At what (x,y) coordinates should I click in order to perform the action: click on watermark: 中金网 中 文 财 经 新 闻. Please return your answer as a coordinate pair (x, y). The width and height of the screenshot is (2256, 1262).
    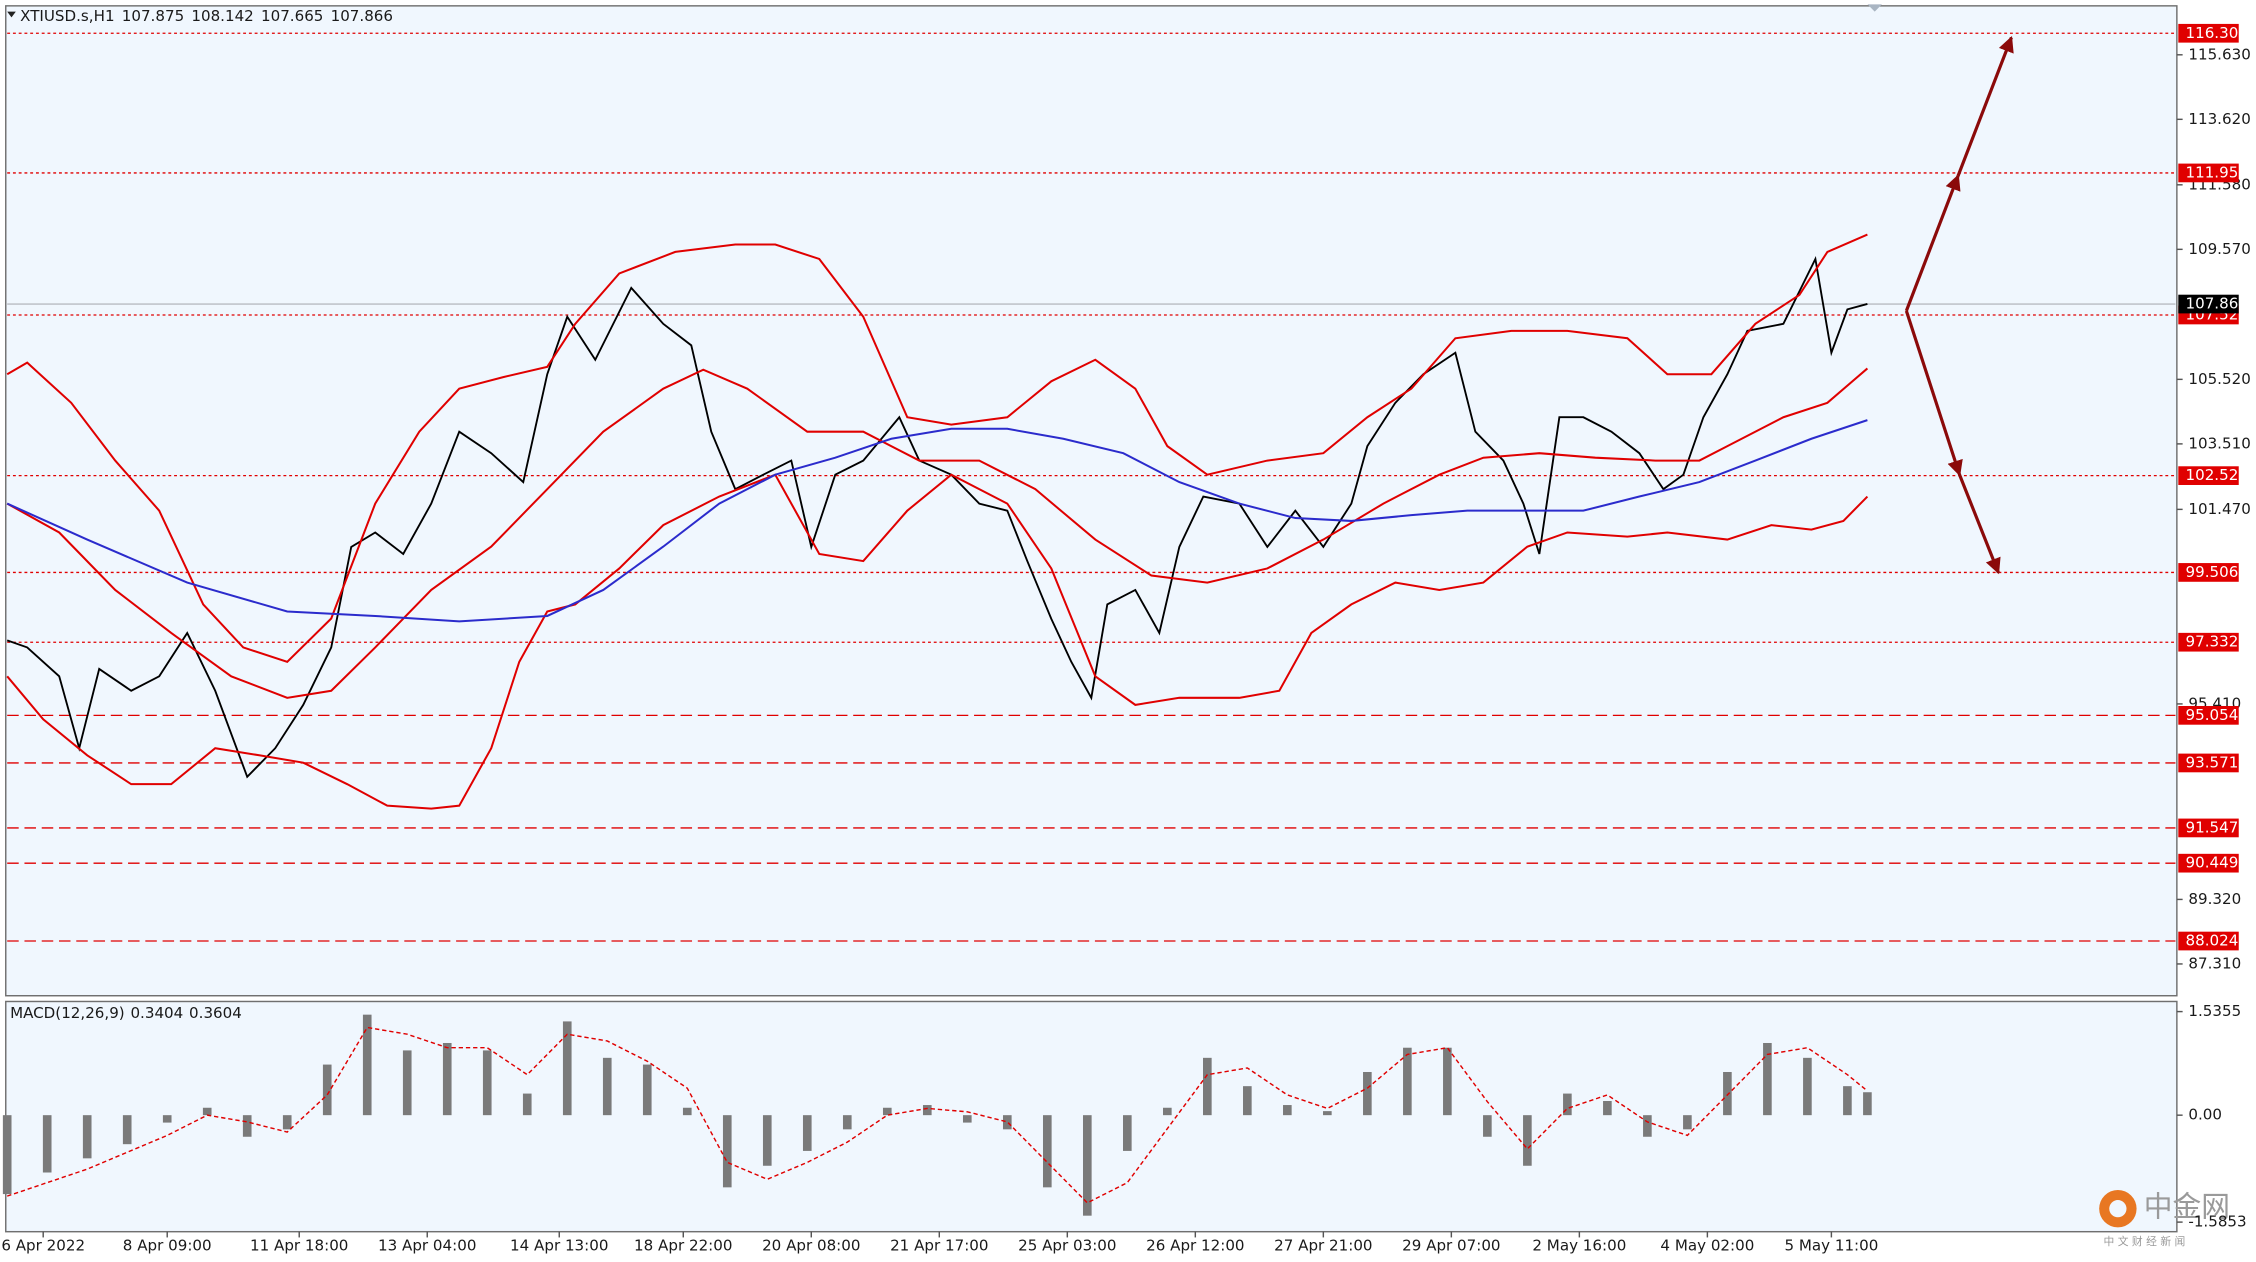
    Looking at the image, I should click on (2164, 1219).